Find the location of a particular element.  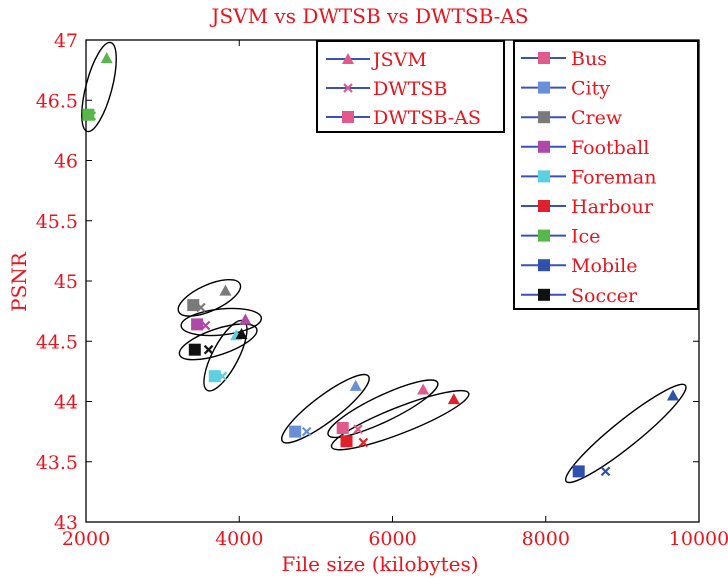

point-football-jsvm is located at coordinates (245, 319).